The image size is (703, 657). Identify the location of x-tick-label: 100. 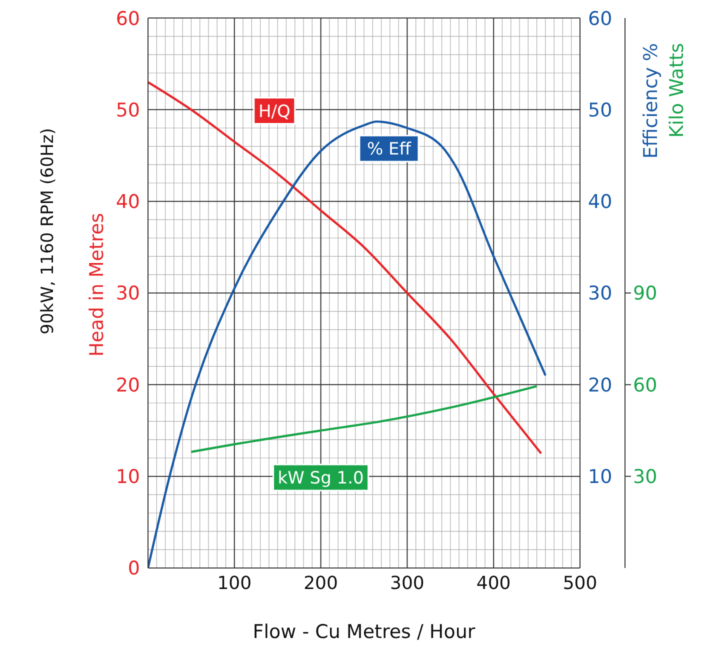
(234, 583).